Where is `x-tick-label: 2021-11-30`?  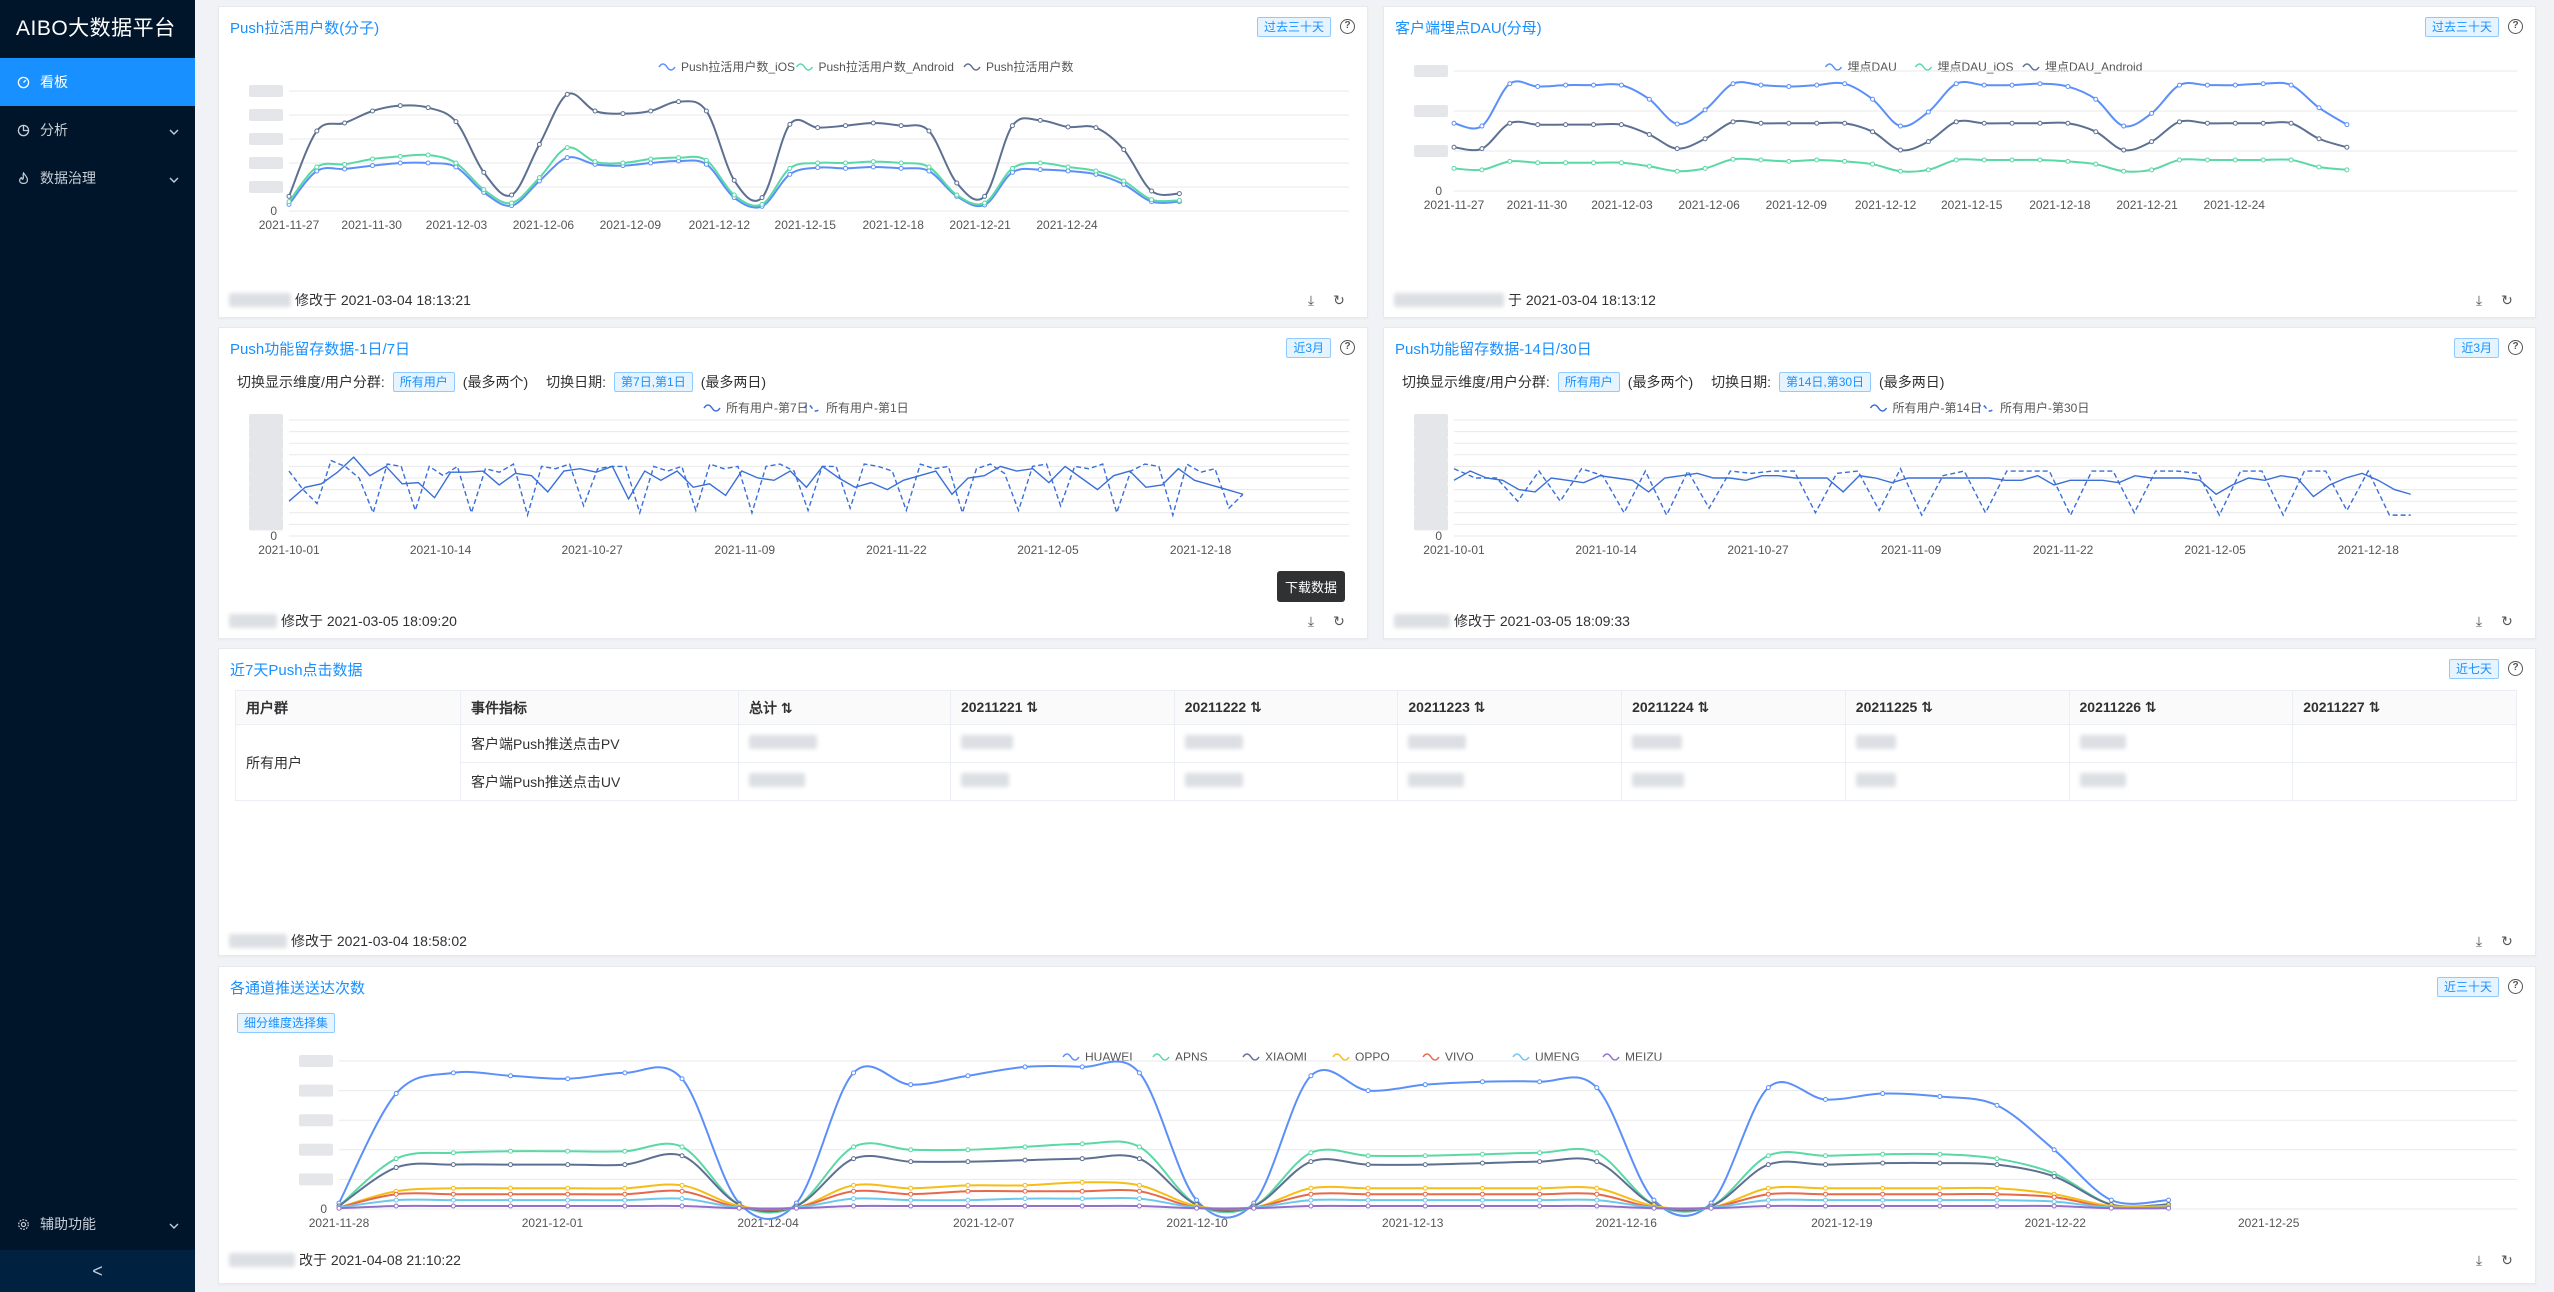
x-tick-label: 2021-11-30 is located at coordinates (371, 225).